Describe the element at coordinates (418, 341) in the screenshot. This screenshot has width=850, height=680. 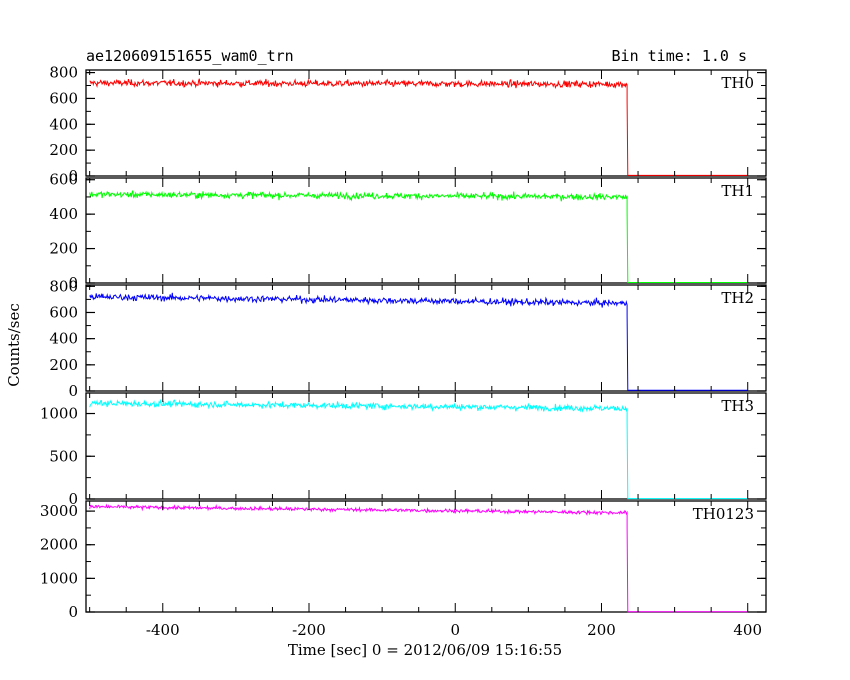
I see `series-line-th2` at that location.